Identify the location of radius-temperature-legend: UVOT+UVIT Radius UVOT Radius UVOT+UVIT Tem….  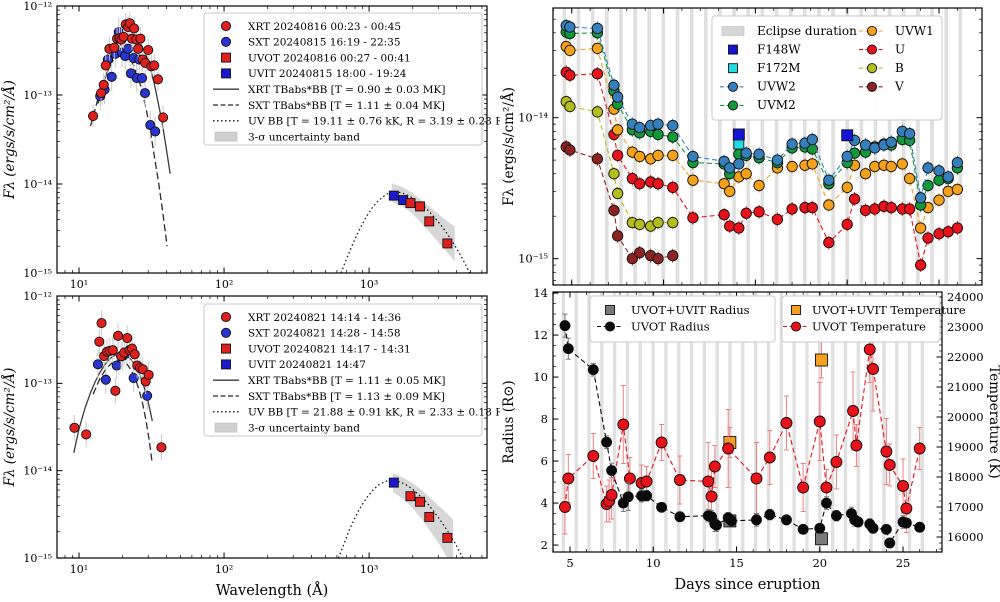
(777, 319).